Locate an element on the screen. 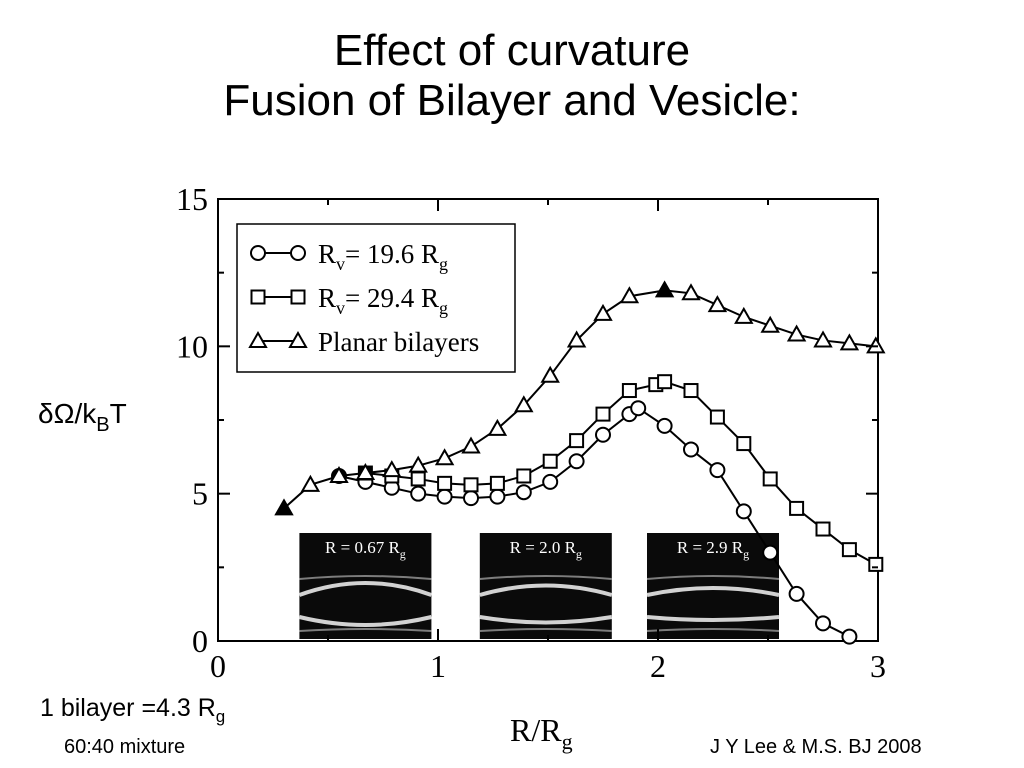 This screenshot has width=1024, height=768. y-tick-label: 10 is located at coordinates (192, 346).